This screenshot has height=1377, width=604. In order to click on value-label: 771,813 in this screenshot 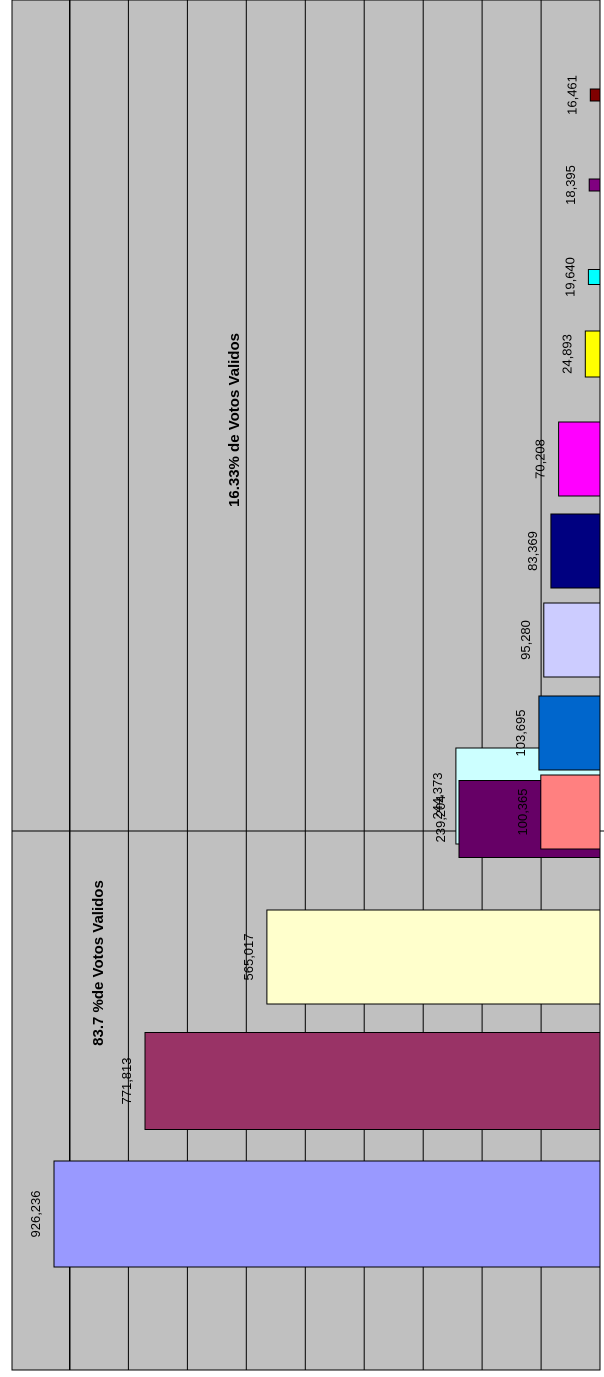, I will do `click(126, 1081)`.